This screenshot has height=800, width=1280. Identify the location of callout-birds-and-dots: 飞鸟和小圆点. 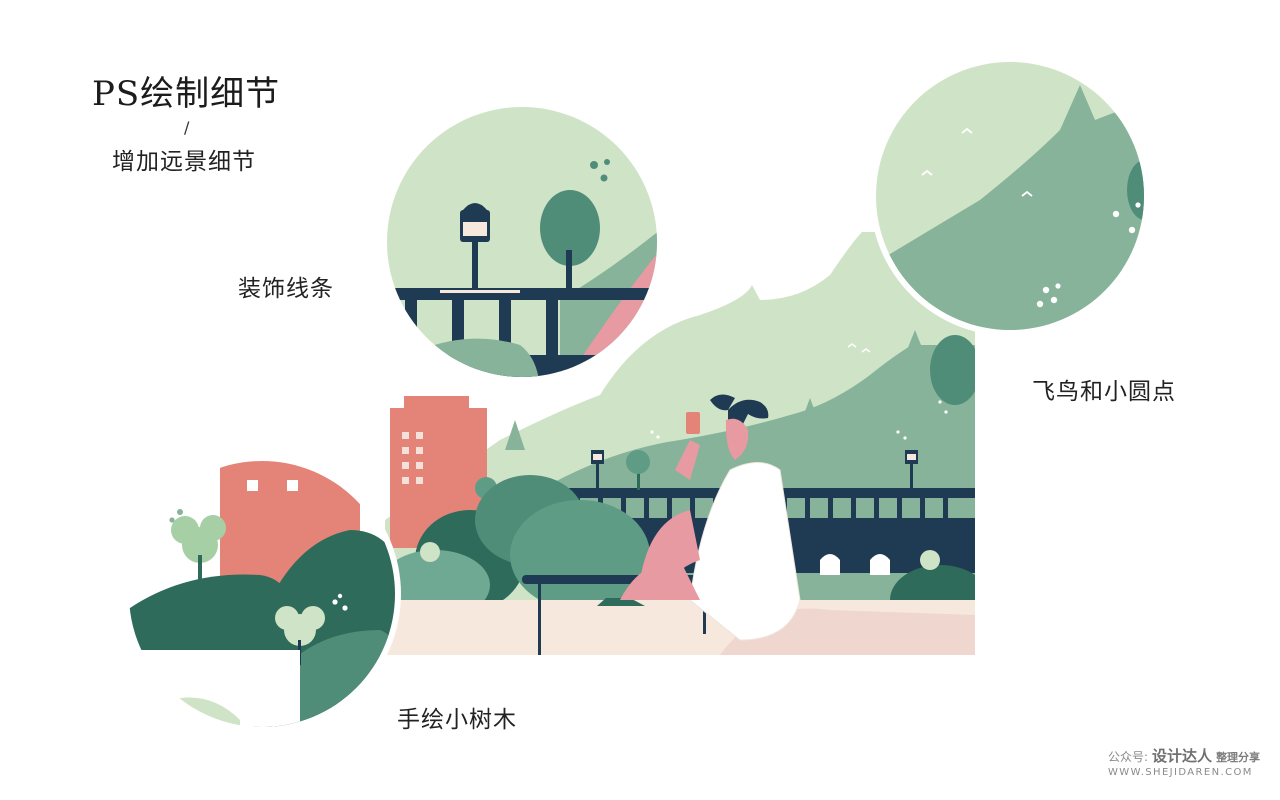
(1104, 392).